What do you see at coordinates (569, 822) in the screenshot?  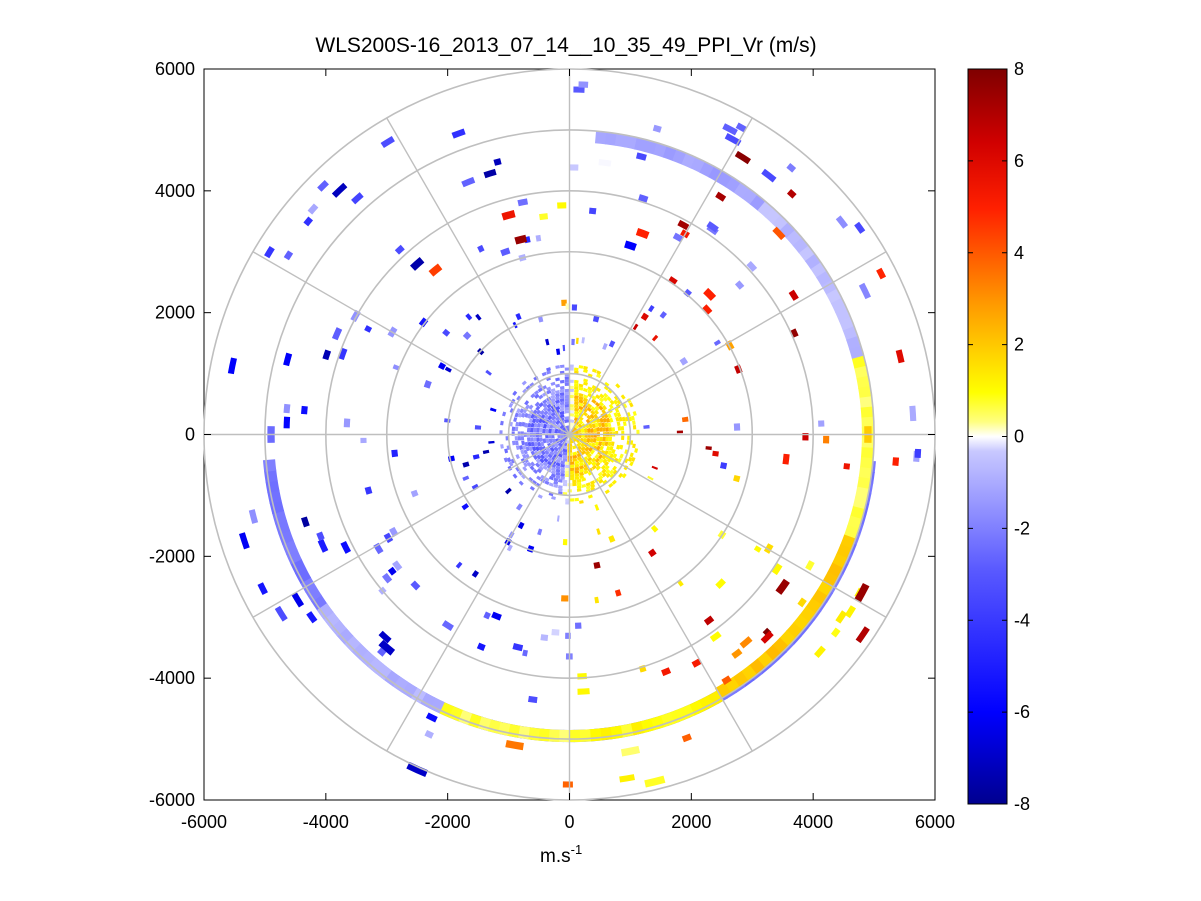 I see `x-tick-label: 0` at bounding box center [569, 822].